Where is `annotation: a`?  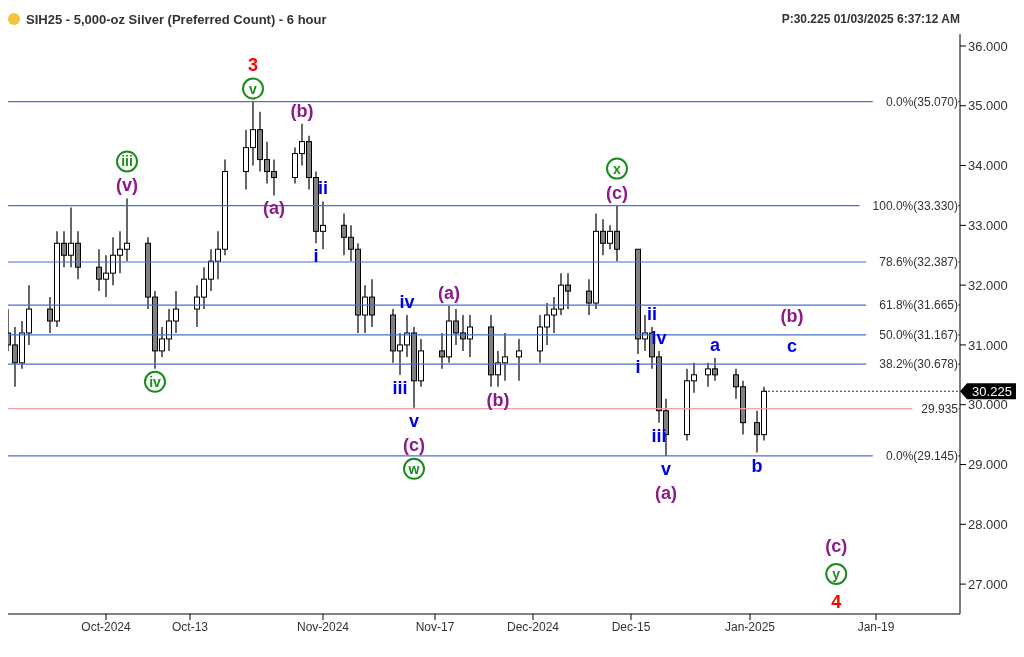 annotation: a is located at coordinates (715, 345).